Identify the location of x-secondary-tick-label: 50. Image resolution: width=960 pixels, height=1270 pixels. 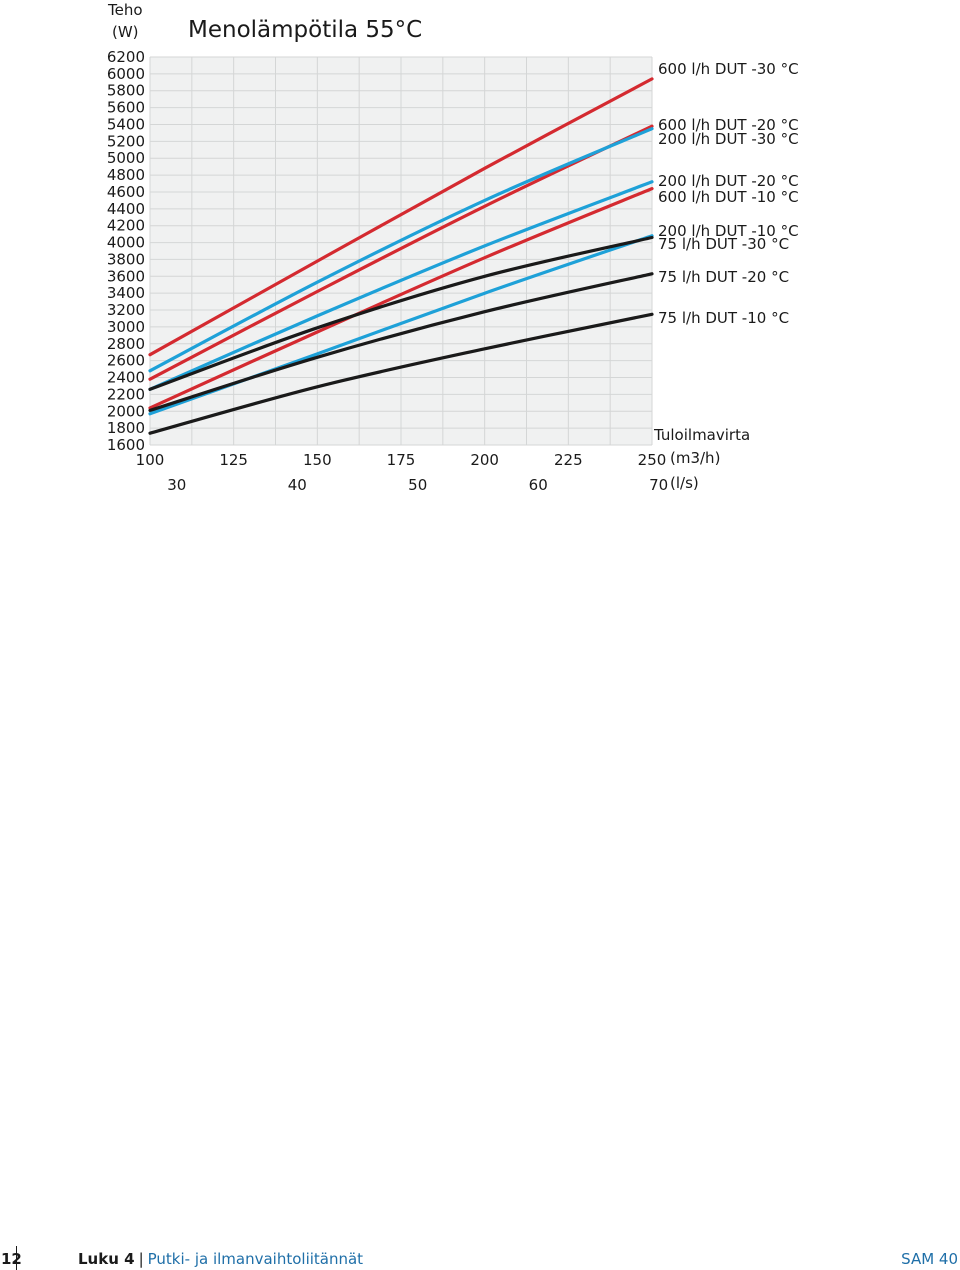
(417, 485).